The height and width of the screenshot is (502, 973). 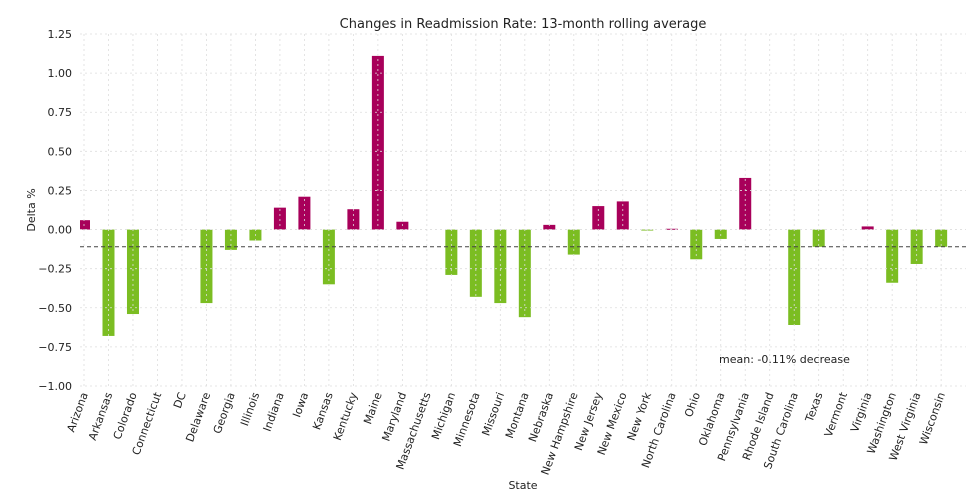 I want to click on x-tick-label: DC, so click(x=180, y=400).